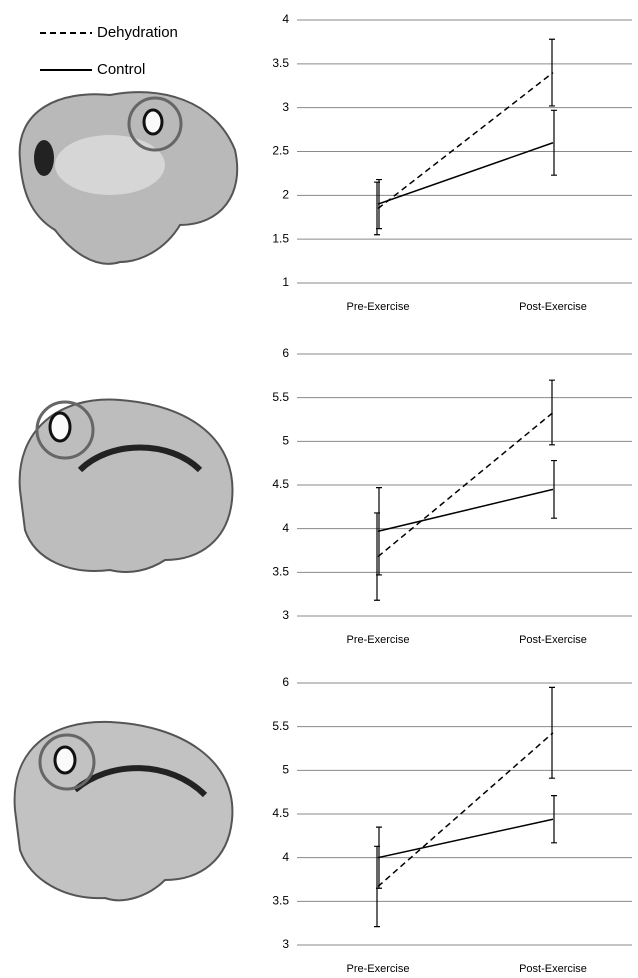 The height and width of the screenshot is (978, 638). I want to click on brain-inner, so click(110, 165).